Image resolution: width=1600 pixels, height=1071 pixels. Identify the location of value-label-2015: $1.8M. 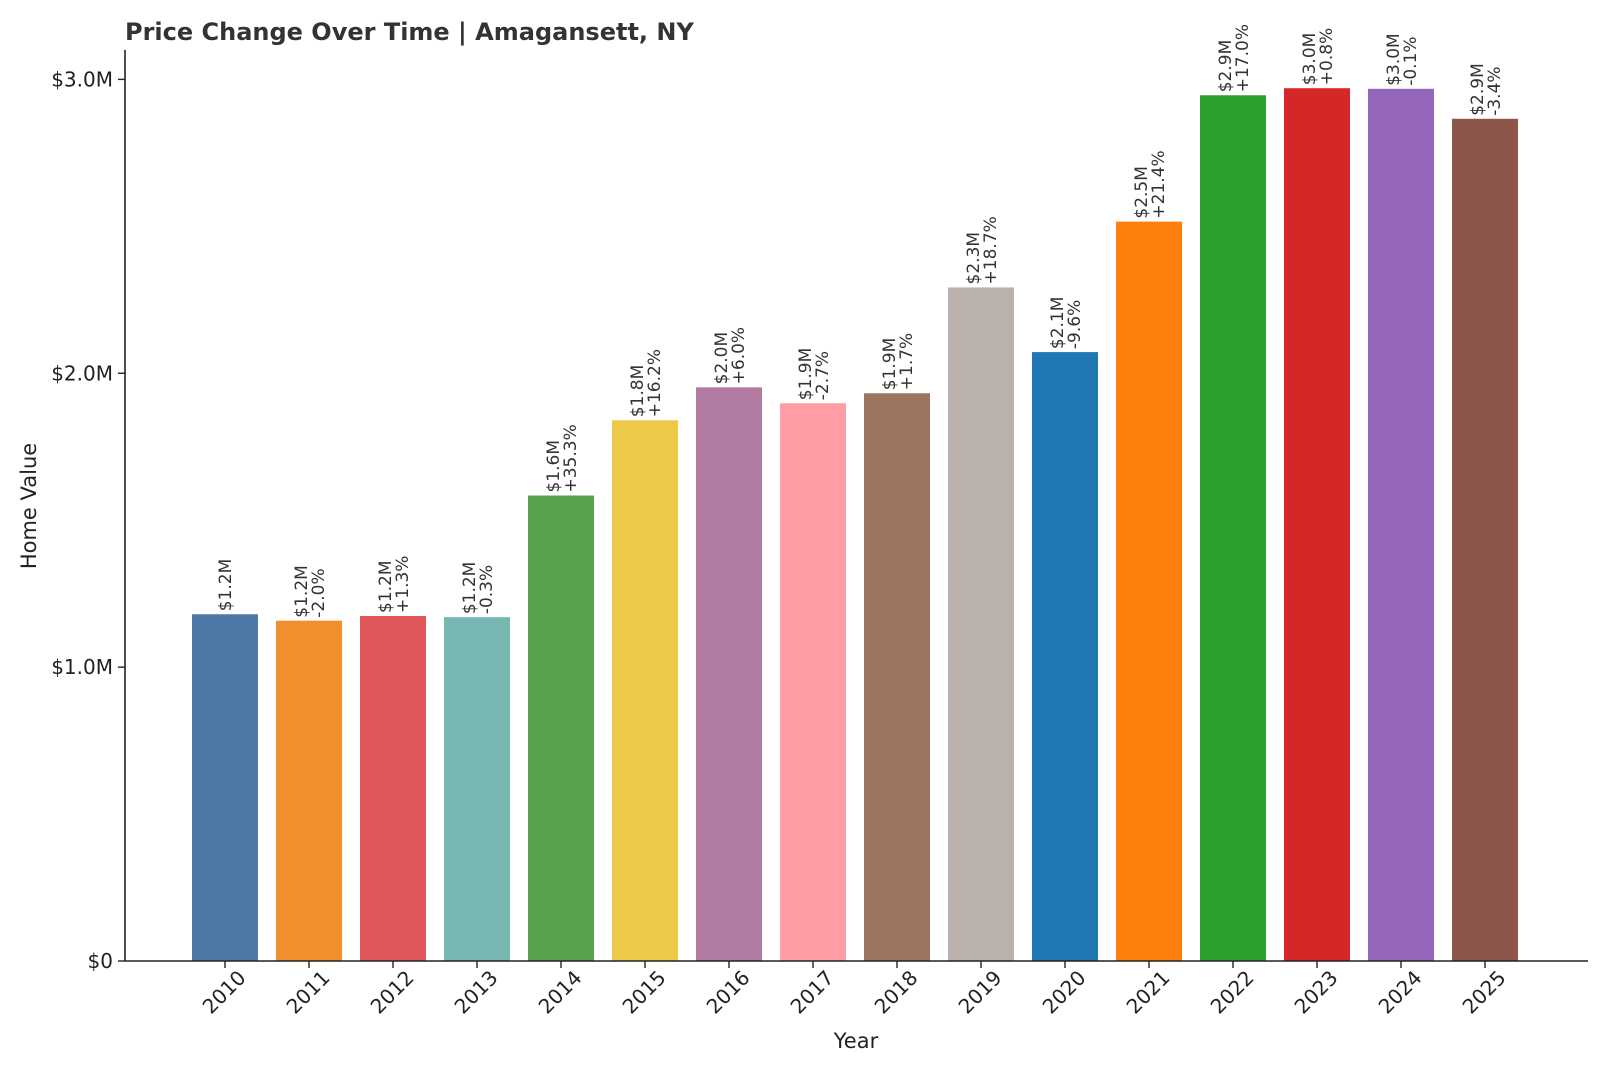
(638, 391).